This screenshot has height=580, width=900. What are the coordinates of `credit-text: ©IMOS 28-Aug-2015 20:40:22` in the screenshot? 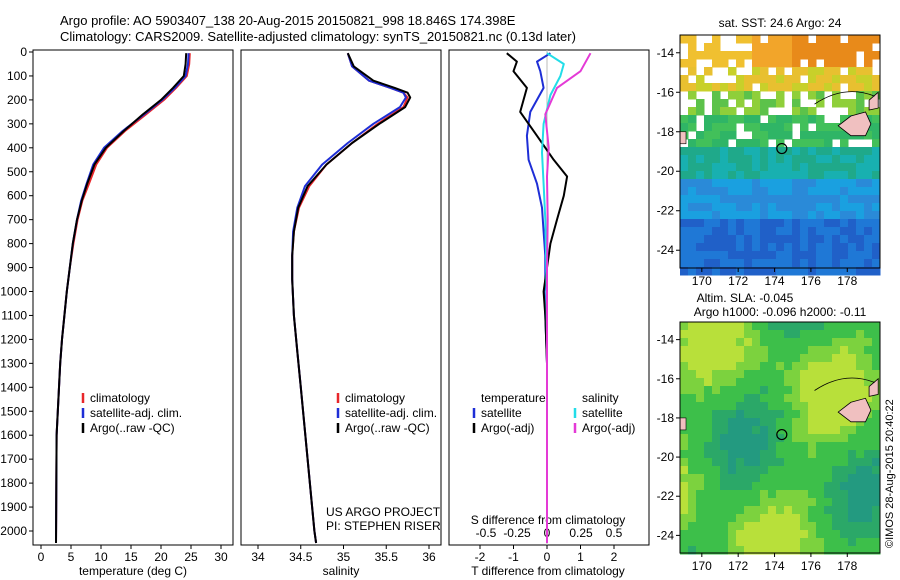 It's located at (890, 473).